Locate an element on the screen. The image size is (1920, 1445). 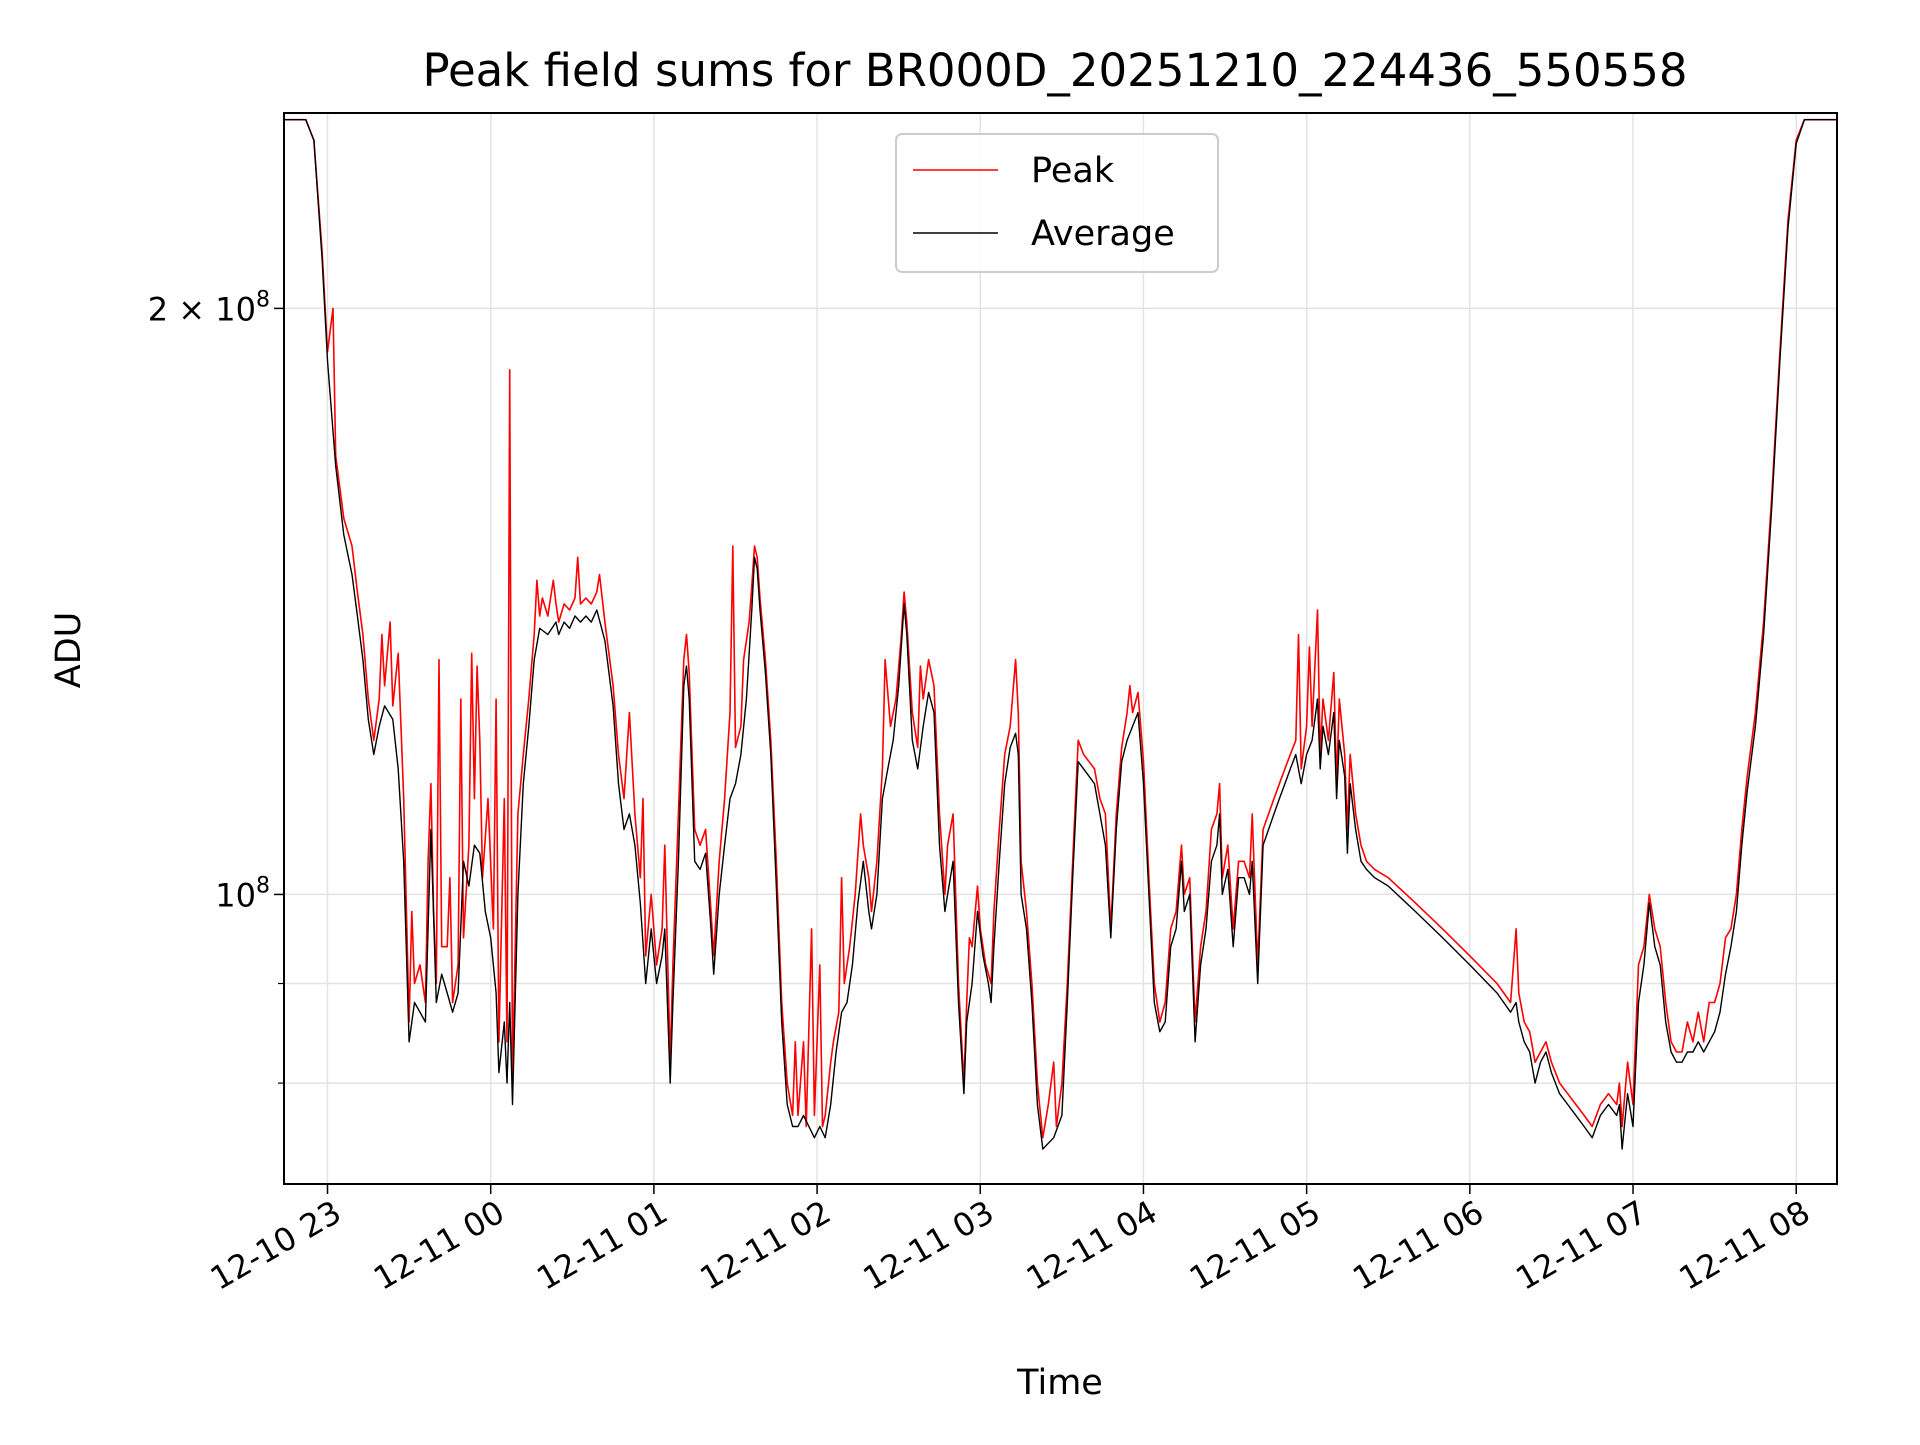
y-tick-label-base: 10 is located at coordinates (235, 895).